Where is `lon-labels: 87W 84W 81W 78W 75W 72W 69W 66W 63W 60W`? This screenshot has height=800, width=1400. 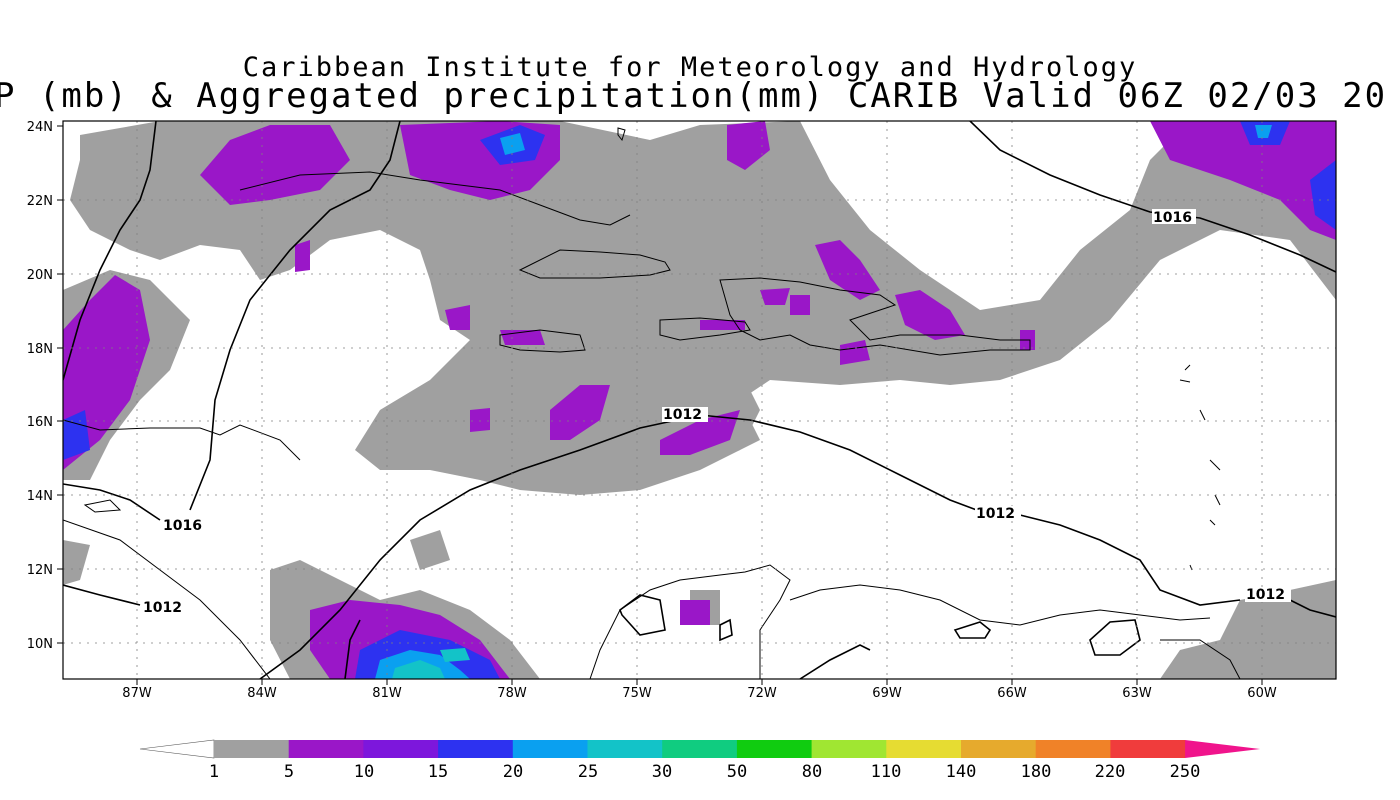
lon-labels: 87W 84W 81W 78W 75W 72W 69W 66W 63W 60W is located at coordinates (699, 693).